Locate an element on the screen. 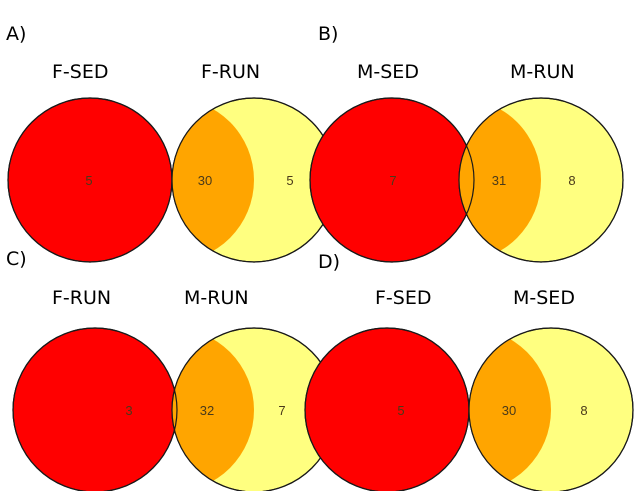 Image resolution: width=644 pixels, height=491 pixels. left-circle-c is located at coordinates (95, 409).